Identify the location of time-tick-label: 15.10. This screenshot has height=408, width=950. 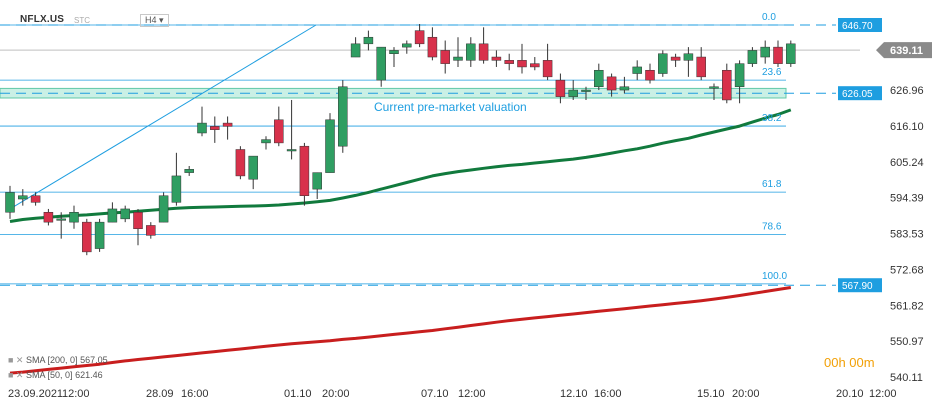
(711, 394).